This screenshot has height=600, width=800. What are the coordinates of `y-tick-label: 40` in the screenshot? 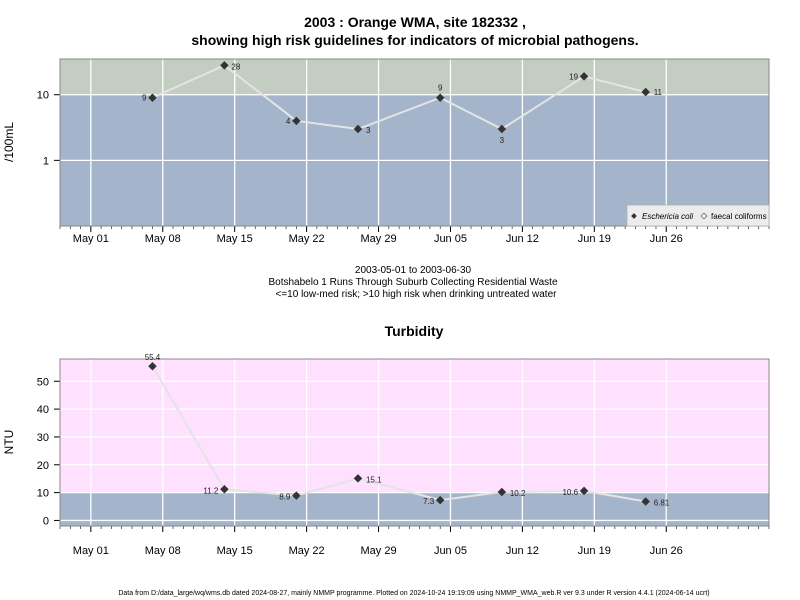 It's located at (43, 410).